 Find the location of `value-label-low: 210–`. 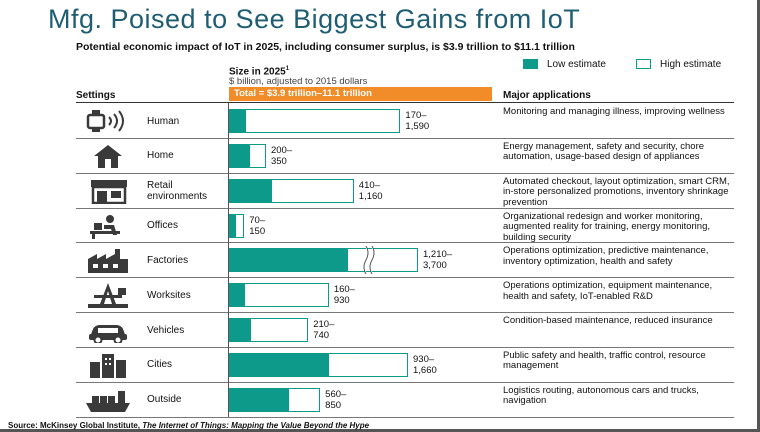

value-label-low: 210– is located at coordinates (324, 325).